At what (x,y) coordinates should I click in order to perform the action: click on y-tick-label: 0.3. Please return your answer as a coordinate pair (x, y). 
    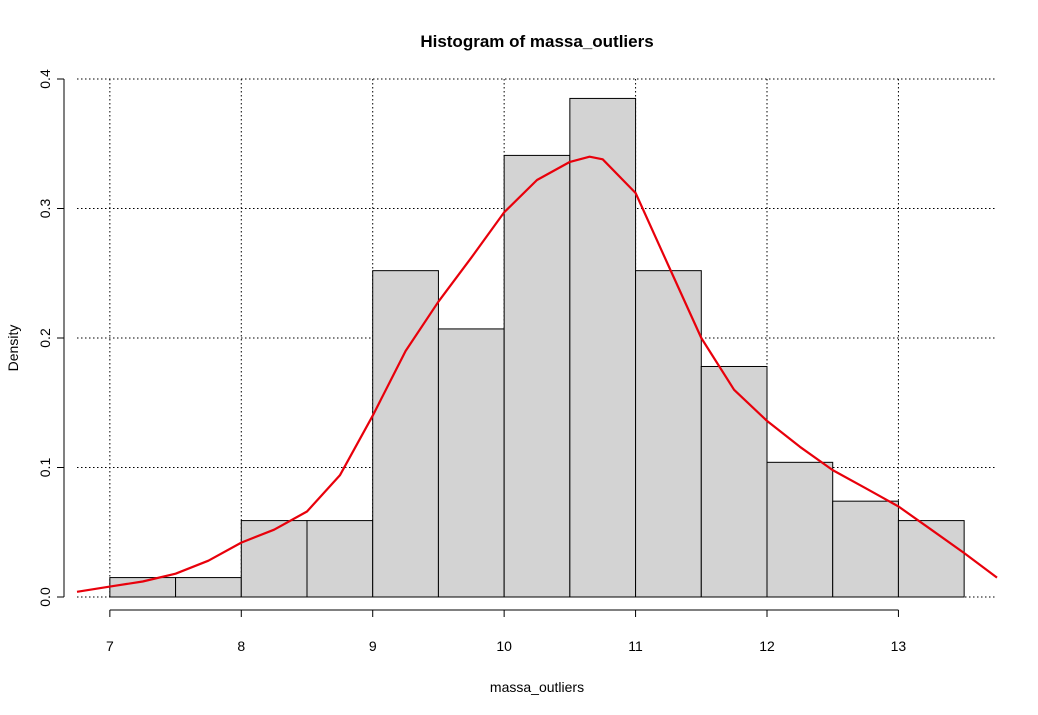
    Looking at the image, I should click on (45, 209).